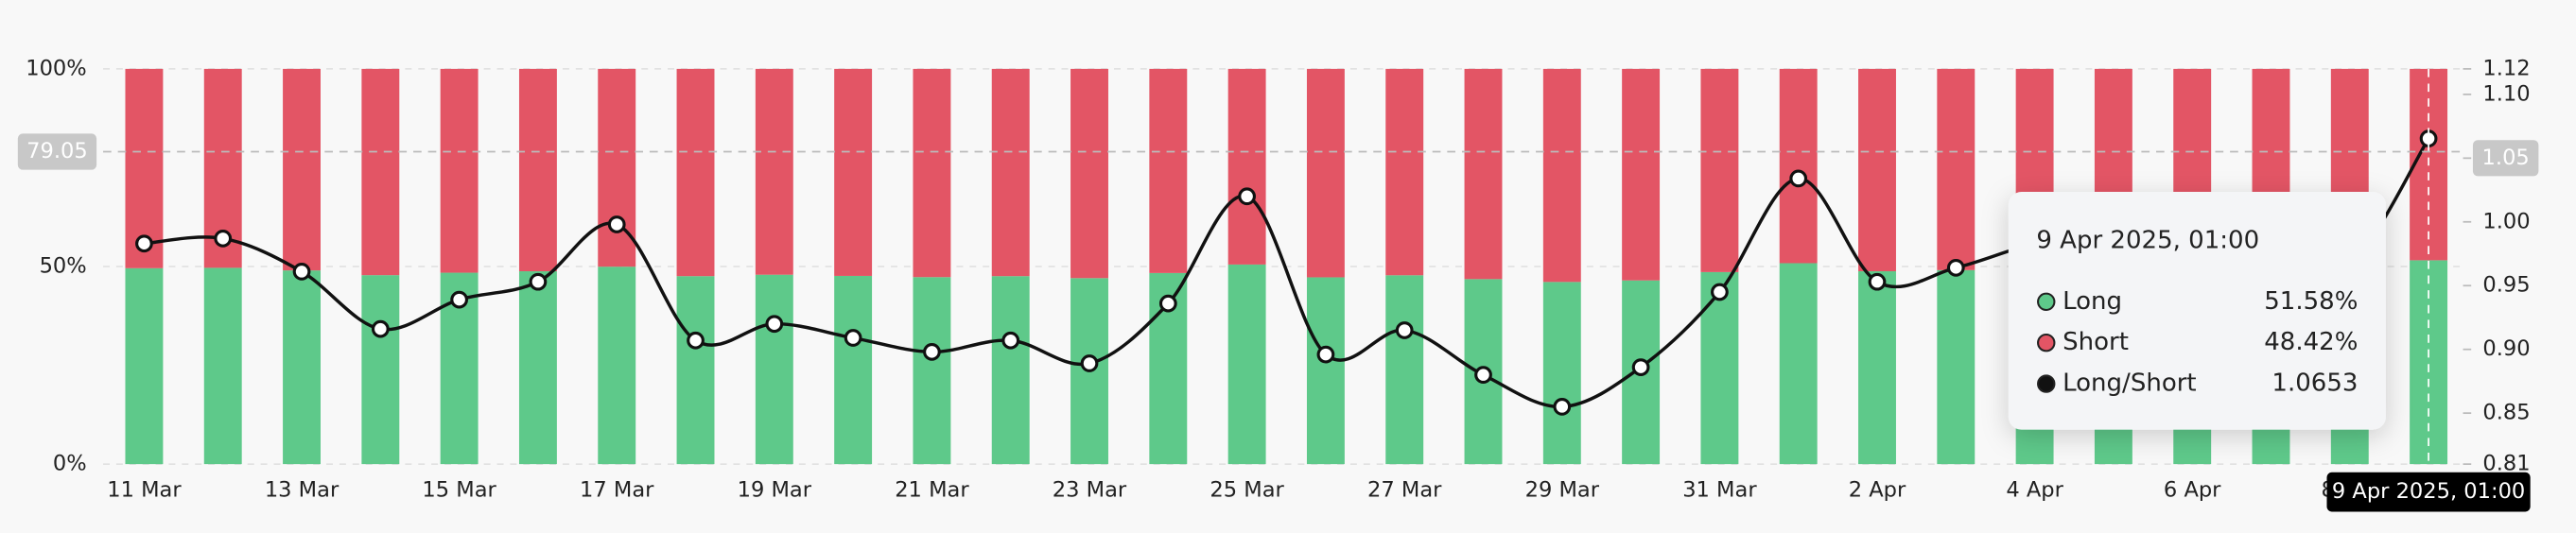 This screenshot has height=533, width=2576. I want to click on tooltip-name: Short, so click(2096, 342).